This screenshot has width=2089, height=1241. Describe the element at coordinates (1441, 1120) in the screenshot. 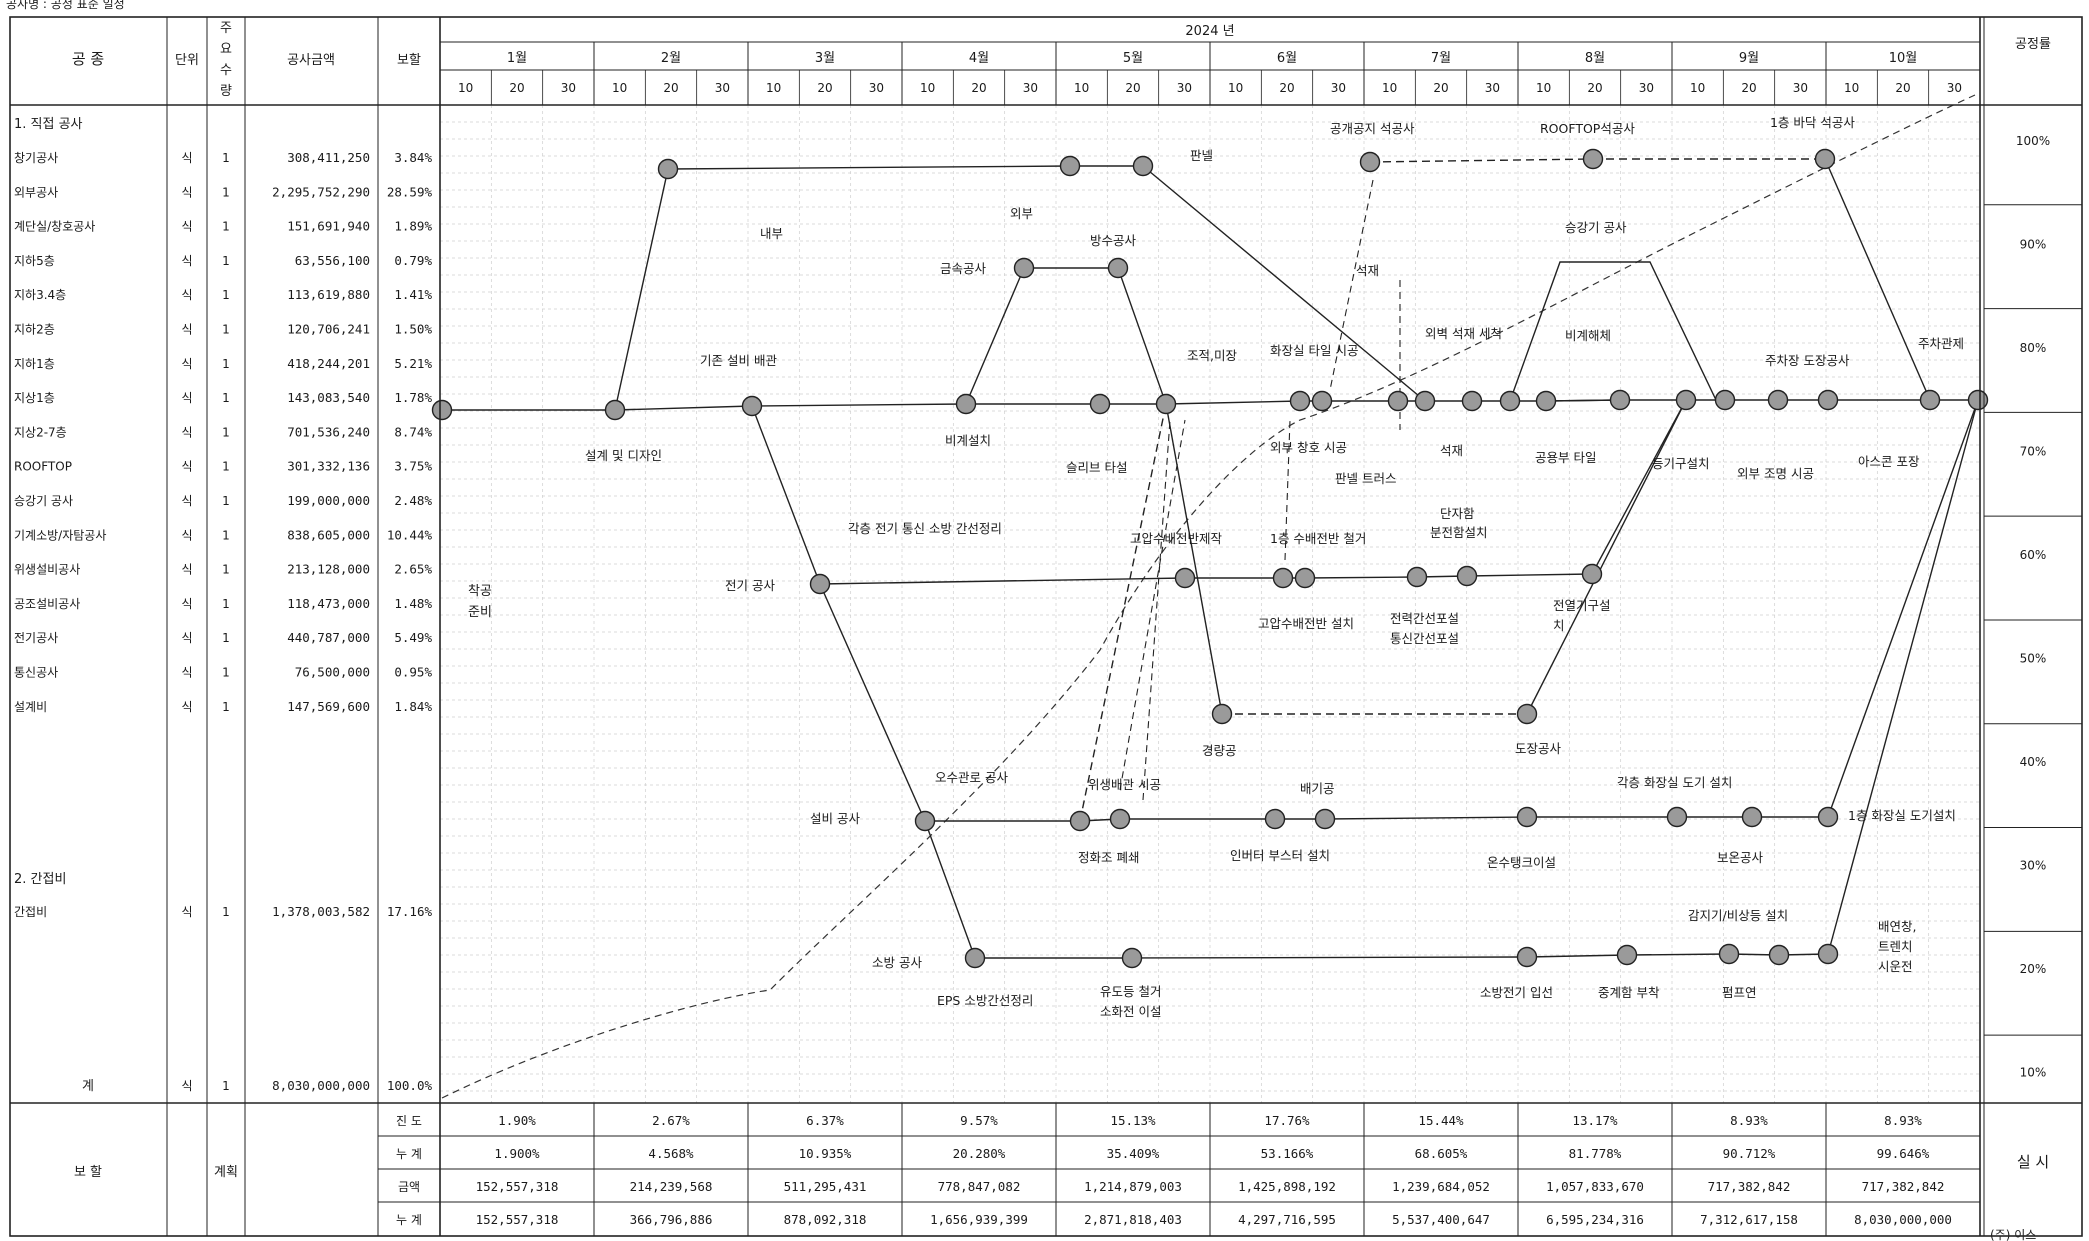

I see `summary-monthly_pct: 15.44%` at that location.